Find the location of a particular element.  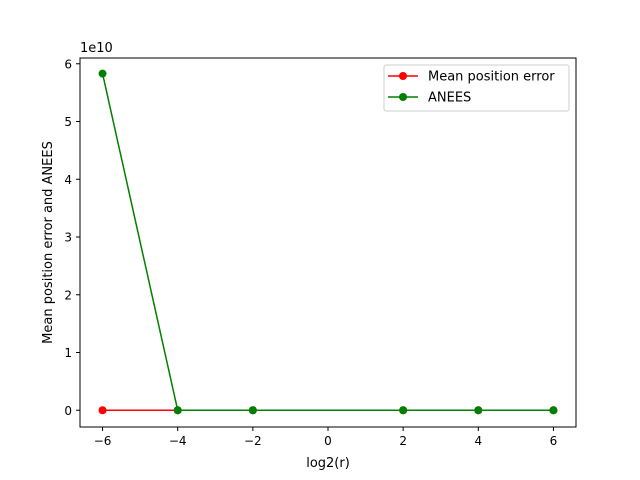

y-tick-label: 1 is located at coordinates (68, 353).